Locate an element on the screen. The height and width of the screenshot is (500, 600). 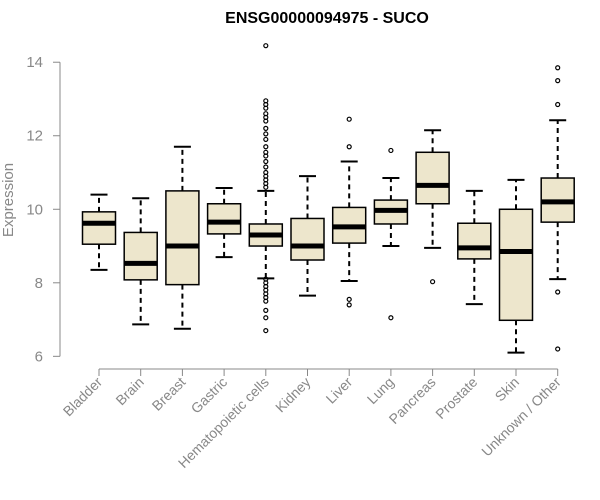
y-tick-label-10: 10 is located at coordinates (34, 209).